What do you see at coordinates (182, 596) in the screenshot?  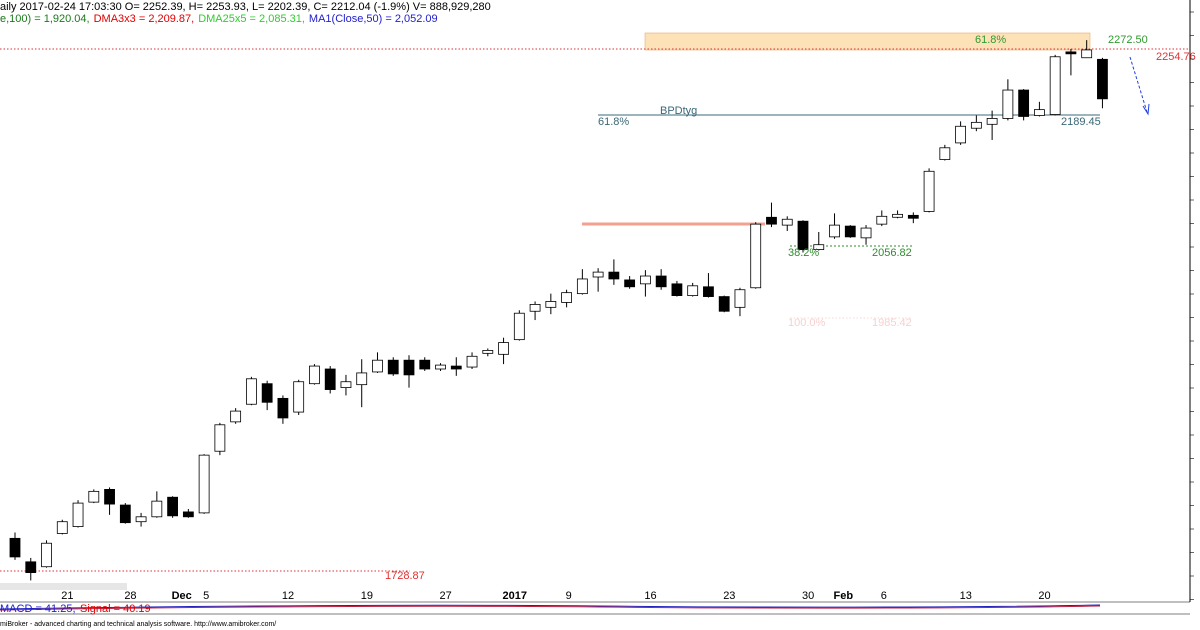 I see `x-tick-label: Dec` at bounding box center [182, 596].